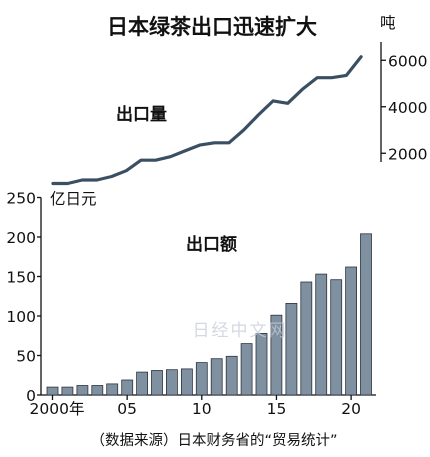  I want to click on line-y-tick-label: 6000, so click(407, 61).